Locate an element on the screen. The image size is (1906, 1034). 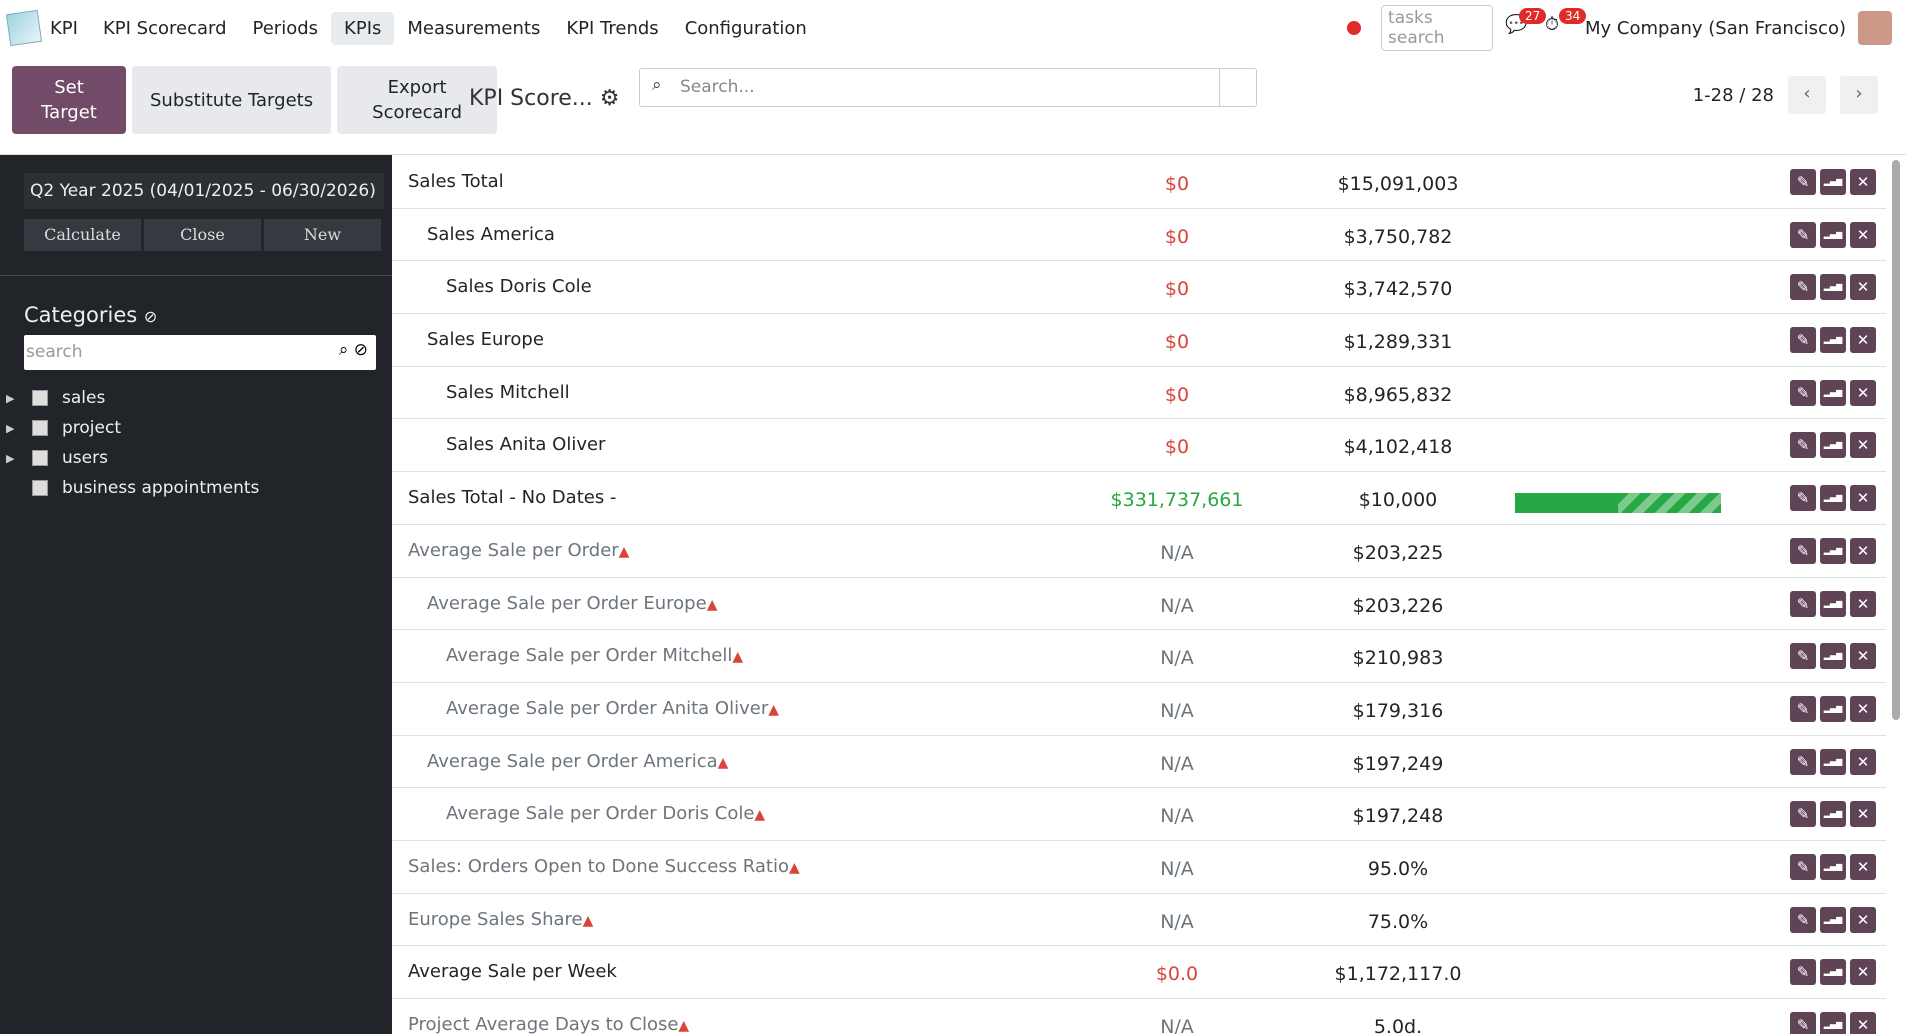
company: My Company (San Francisco) is located at coordinates (1715, 28).